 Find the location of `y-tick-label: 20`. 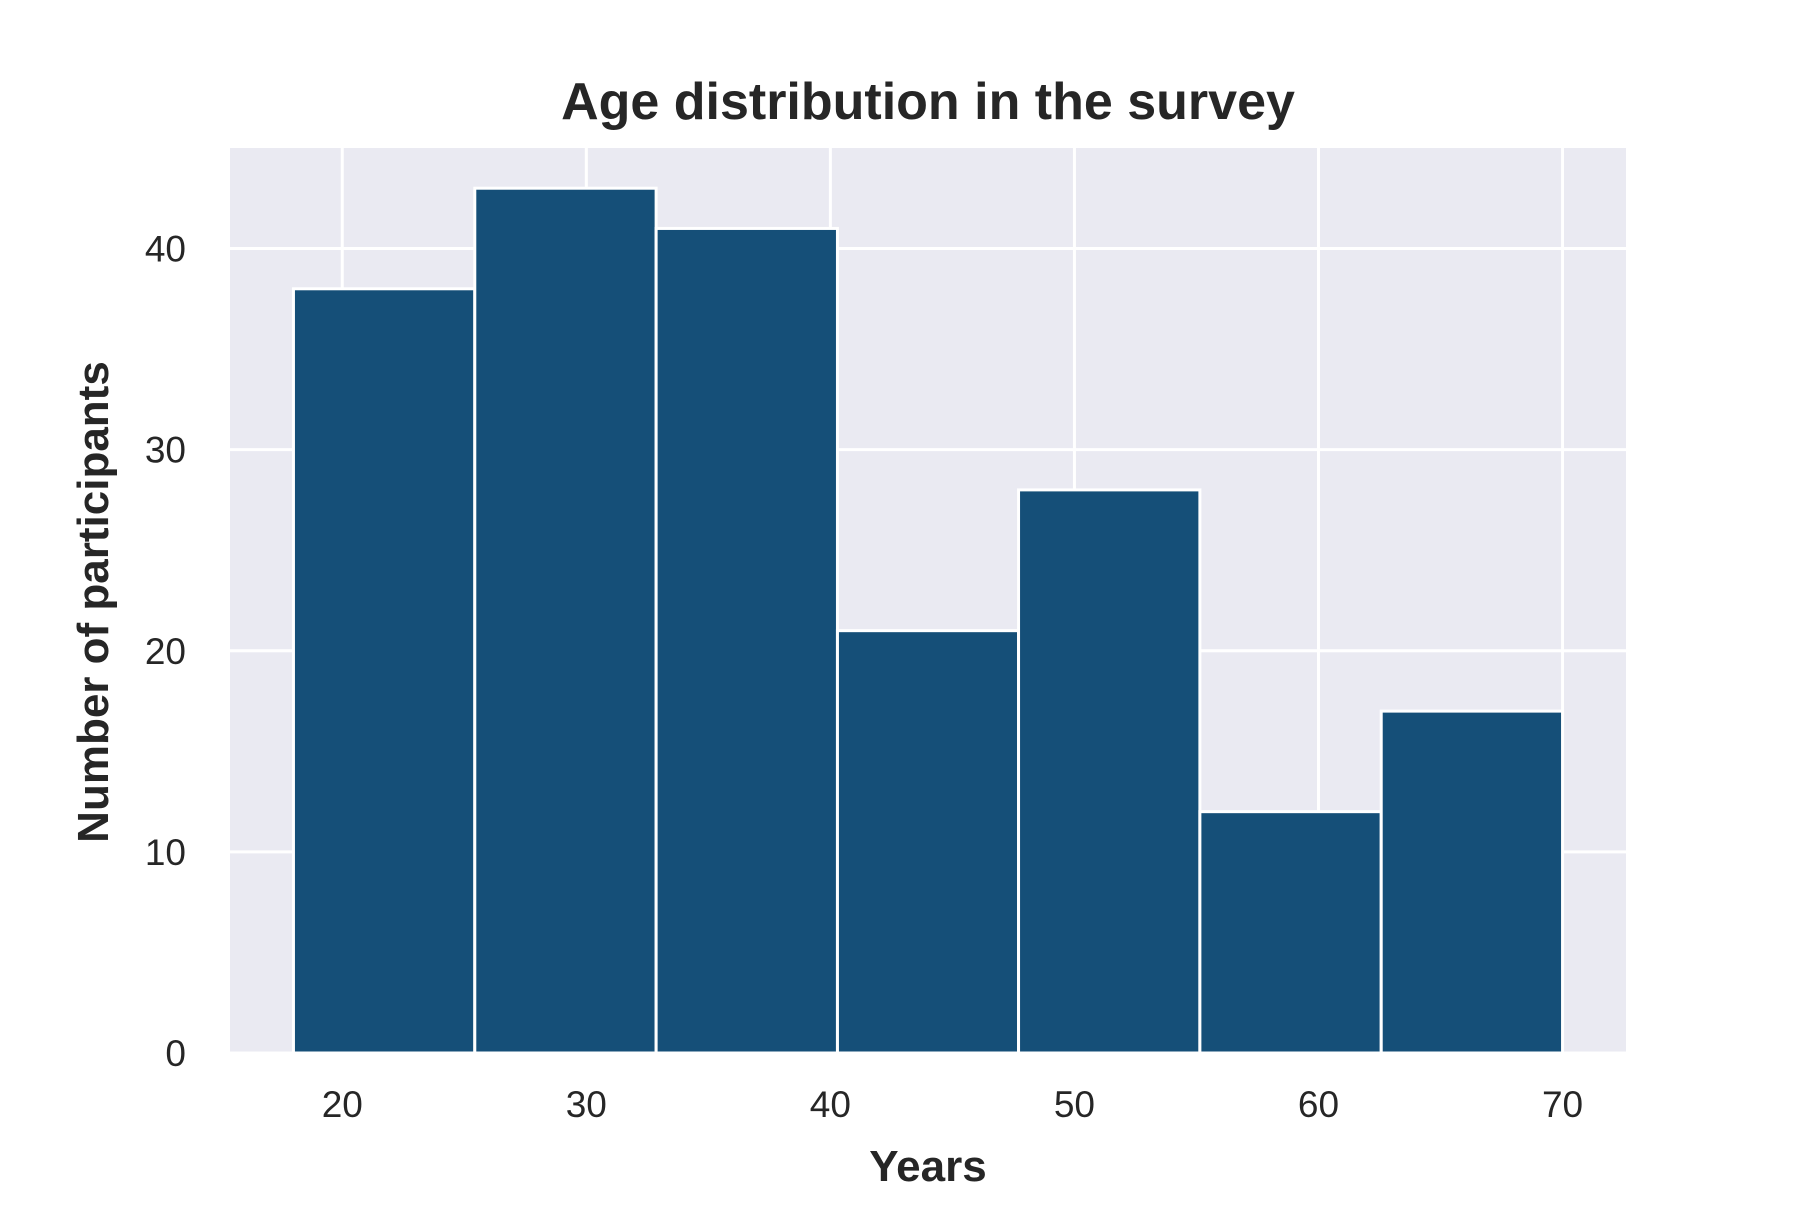

y-tick-label: 20 is located at coordinates (165, 651).